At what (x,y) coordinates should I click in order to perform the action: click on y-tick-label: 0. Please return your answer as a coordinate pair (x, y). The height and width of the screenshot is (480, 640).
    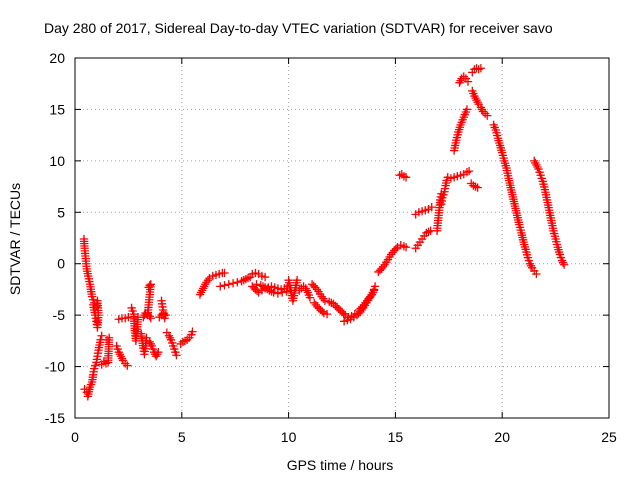
    Looking at the image, I should click on (61, 264).